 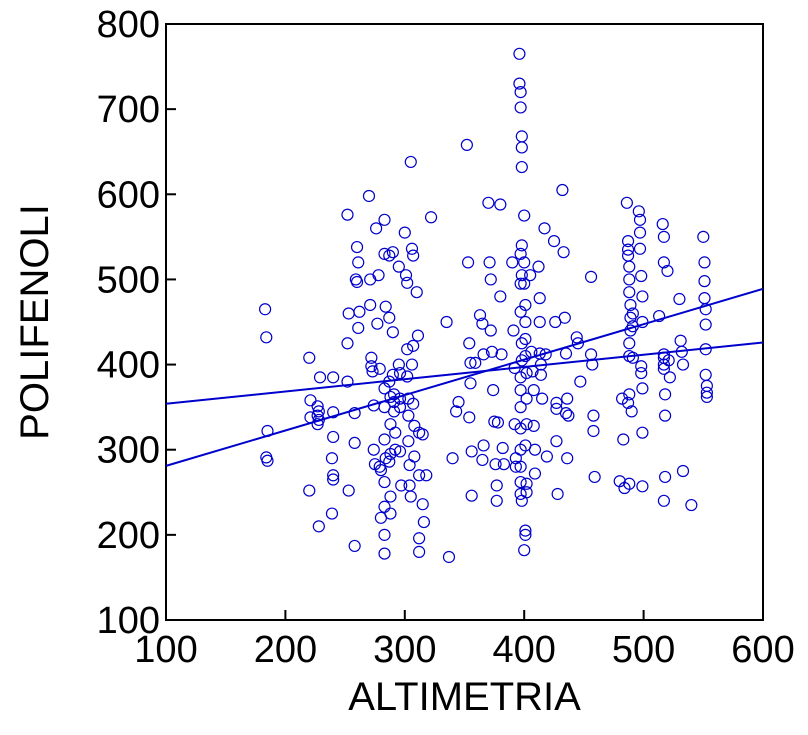 What do you see at coordinates (35, 322) in the screenshot?
I see `y-axis-title: POLIFENOLI` at bounding box center [35, 322].